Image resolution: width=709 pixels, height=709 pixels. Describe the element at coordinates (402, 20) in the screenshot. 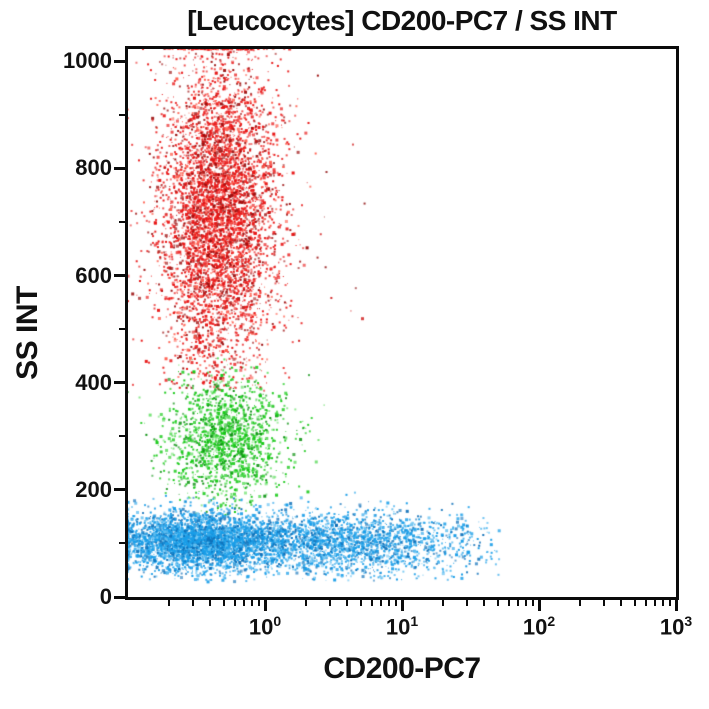

I see `chart-title: [Leucocytes] CD200-PC7 / SS INT` at that location.